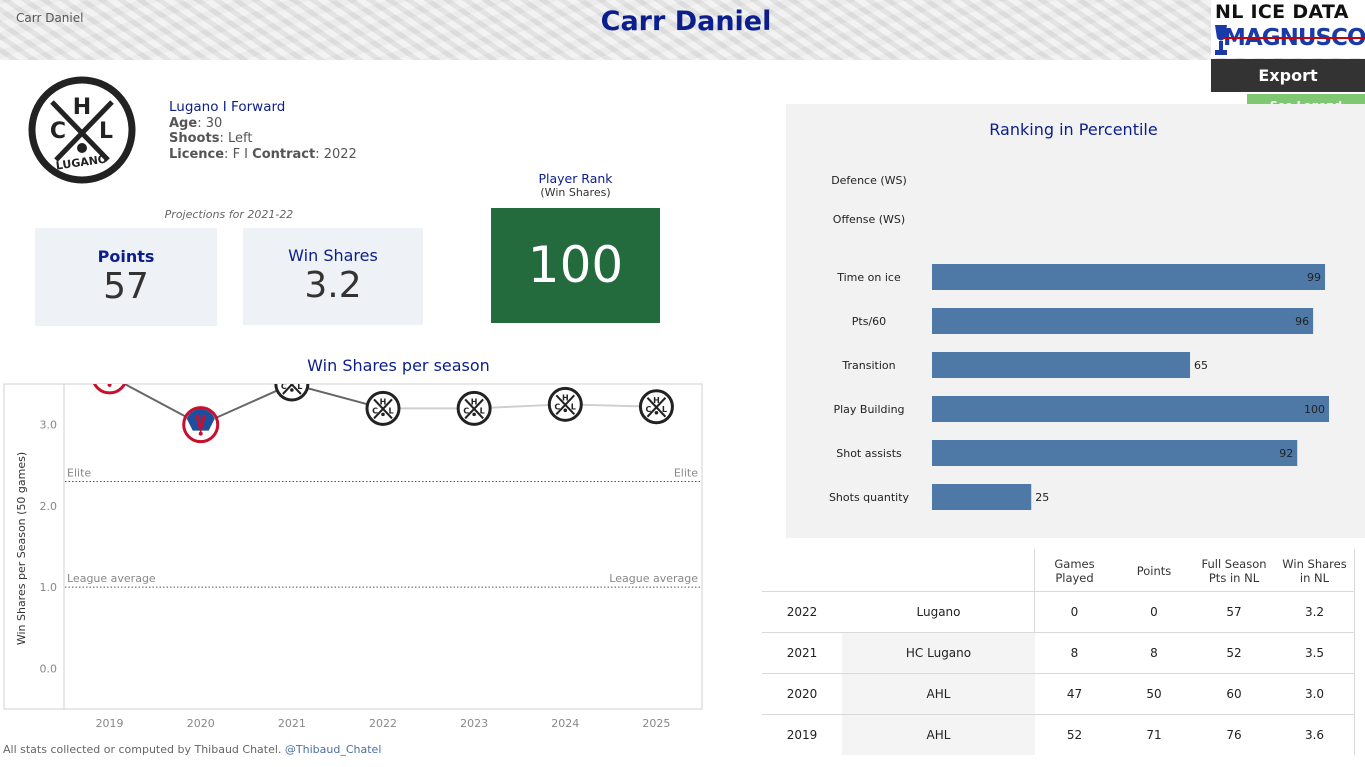  I want to click on table-right-border, so click(1354, 652).